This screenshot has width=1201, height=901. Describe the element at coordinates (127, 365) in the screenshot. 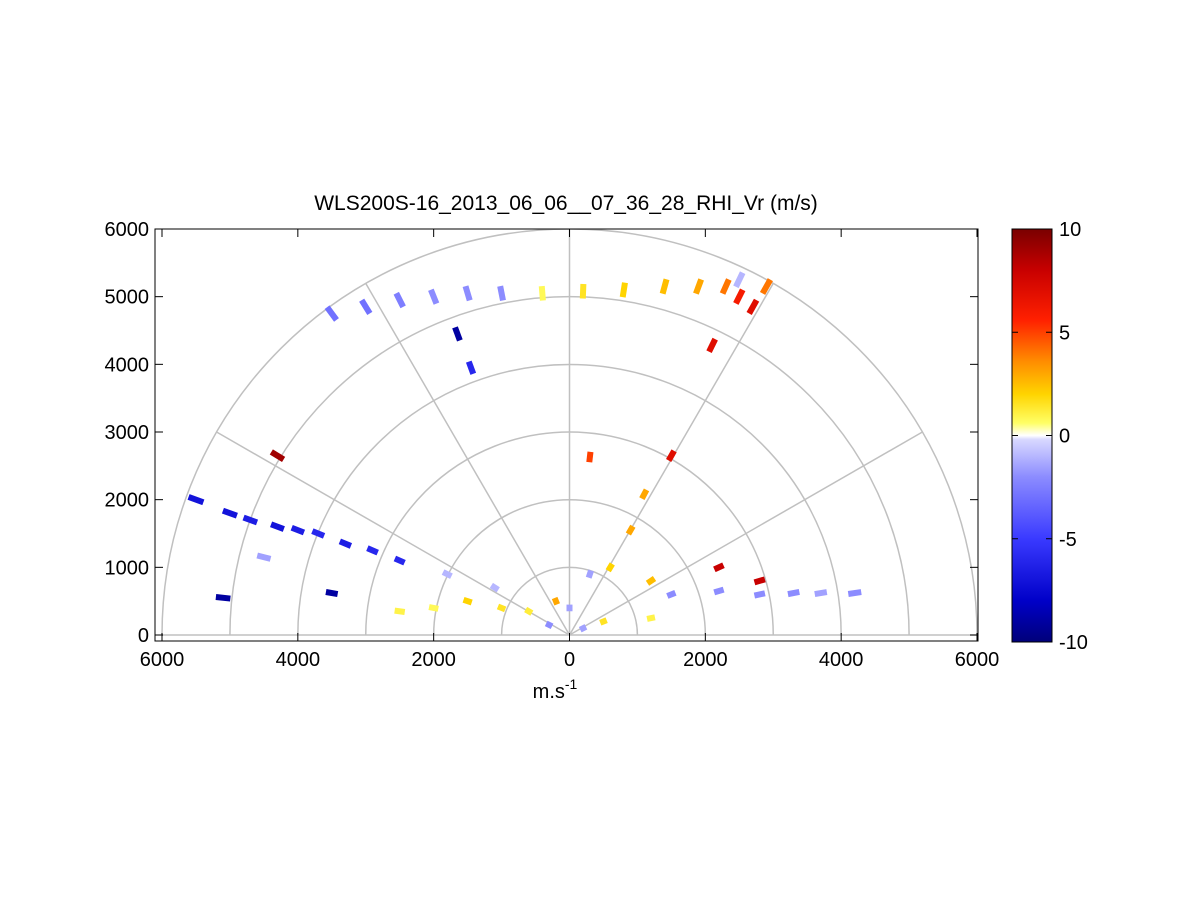

I see `y-tick-label: 4000` at that location.